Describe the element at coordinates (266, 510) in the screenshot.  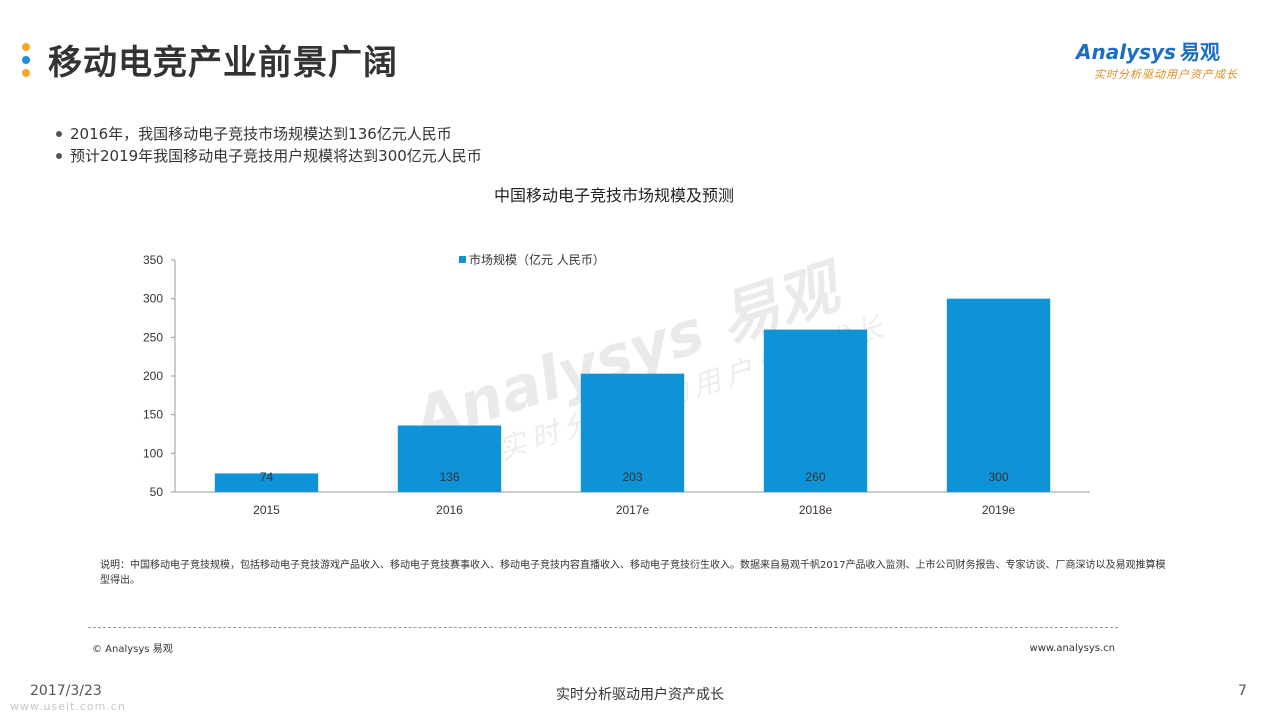
I see `x-tick-label: 2015` at that location.